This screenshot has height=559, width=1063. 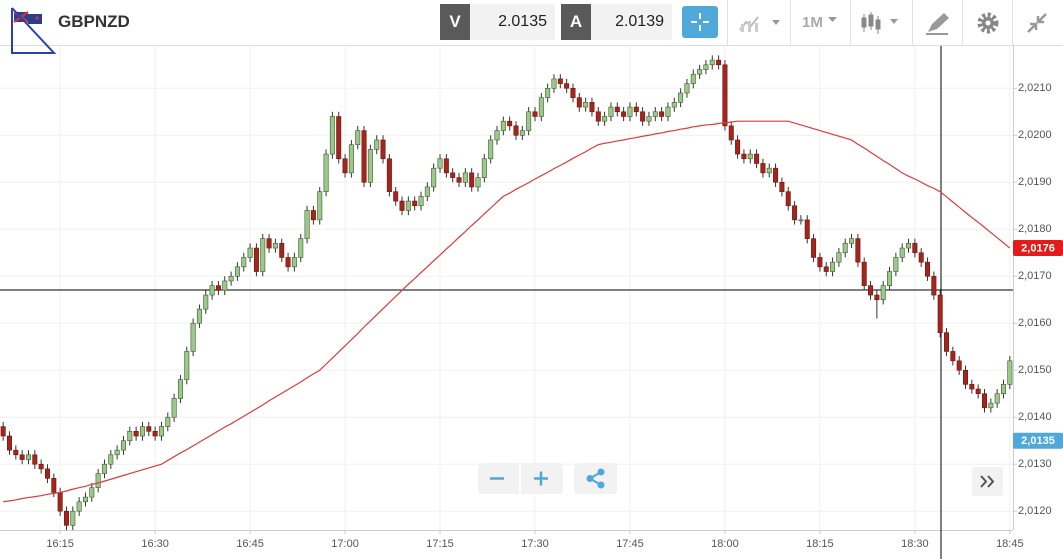 What do you see at coordinates (1035, 464) in the screenshot?
I see `y-tick-label: 2,0130` at bounding box center [1035, 464].